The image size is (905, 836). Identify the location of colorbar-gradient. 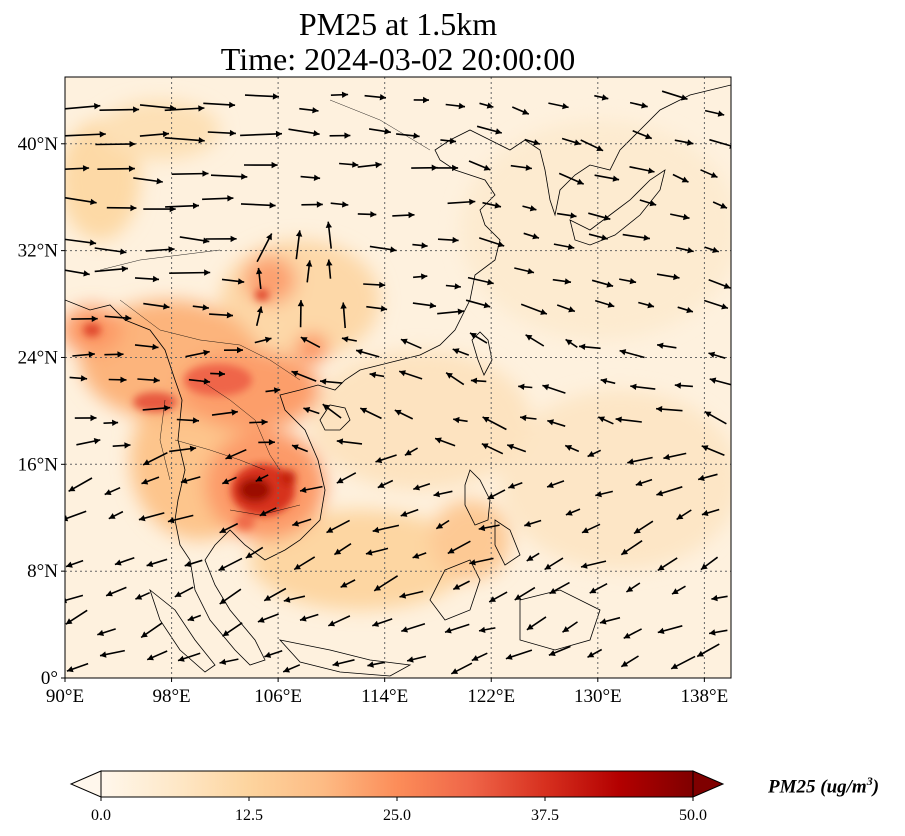
(397, 784).